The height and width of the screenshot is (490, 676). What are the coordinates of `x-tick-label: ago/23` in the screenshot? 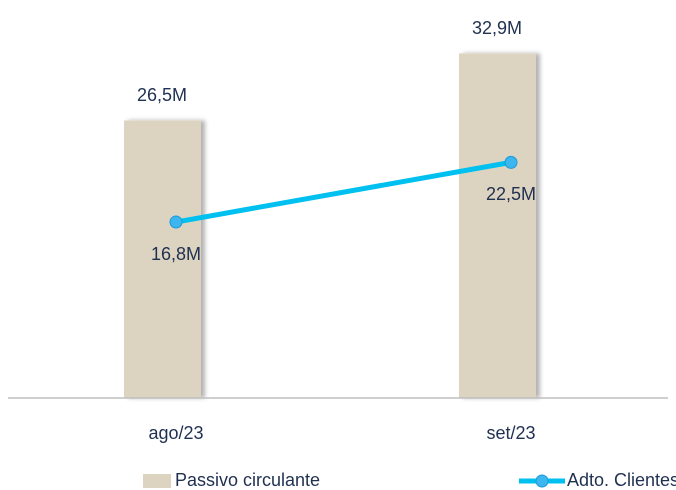 It's located at (175, 433).